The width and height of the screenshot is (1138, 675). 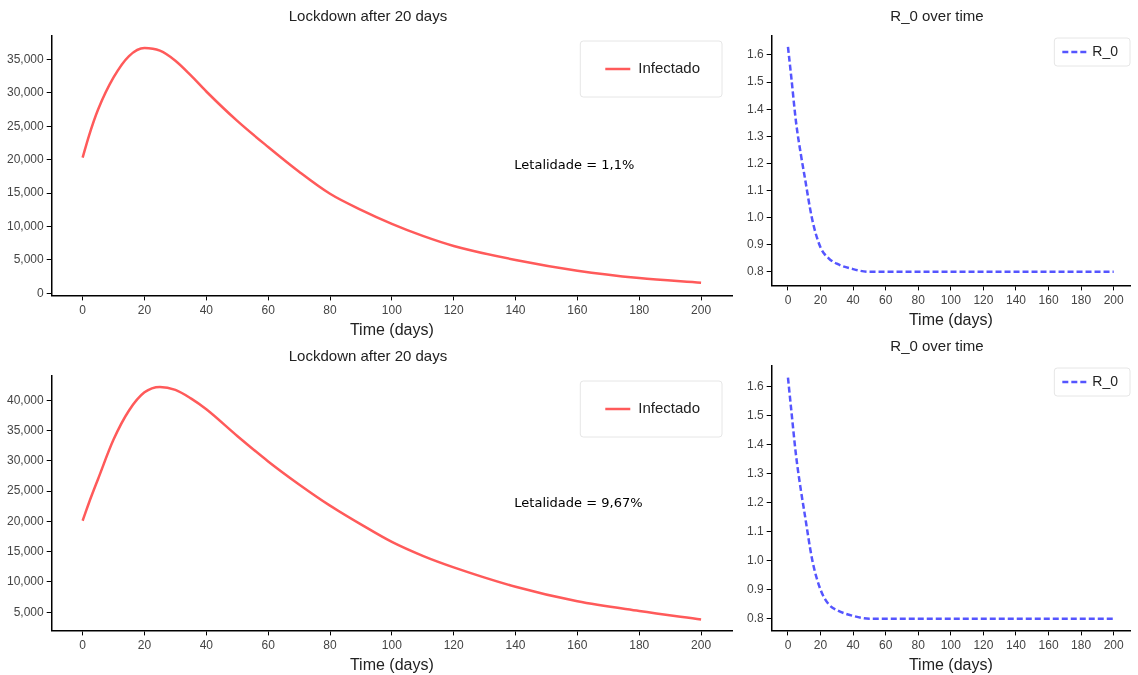 What do you see at coordinates (574, 165) in the screenshot?
I see `annotation: Letalidade = 1,1%` at bounding box center [574, 165].